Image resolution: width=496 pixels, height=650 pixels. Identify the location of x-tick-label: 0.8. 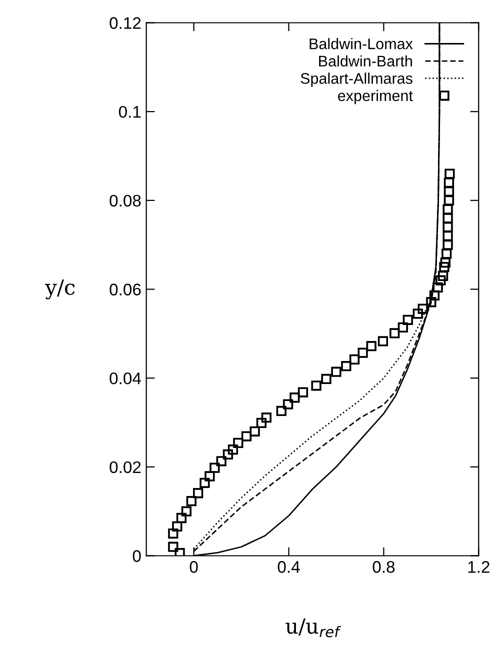
(383, 567).